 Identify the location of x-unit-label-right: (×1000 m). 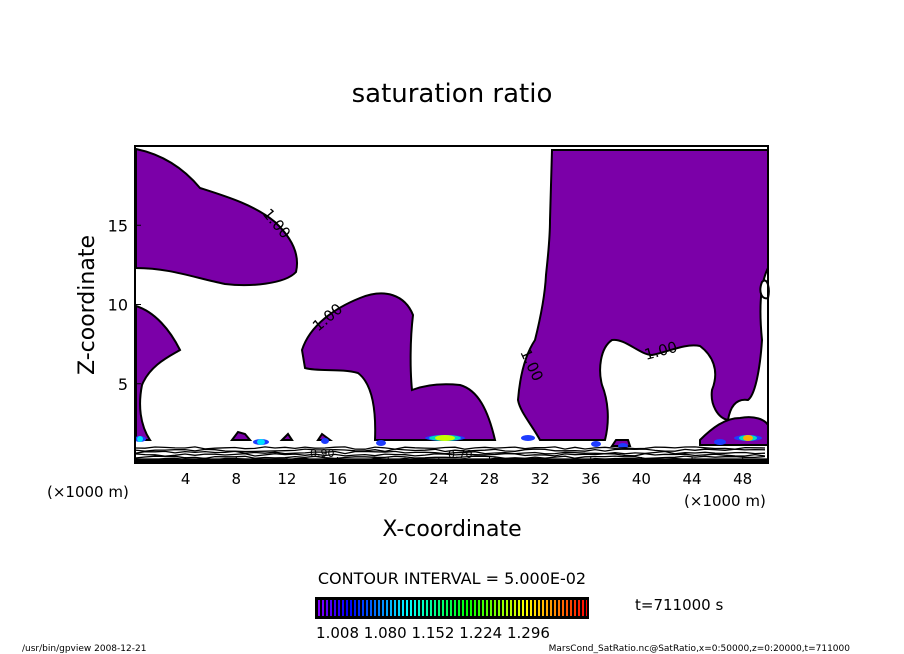
(725, 501).